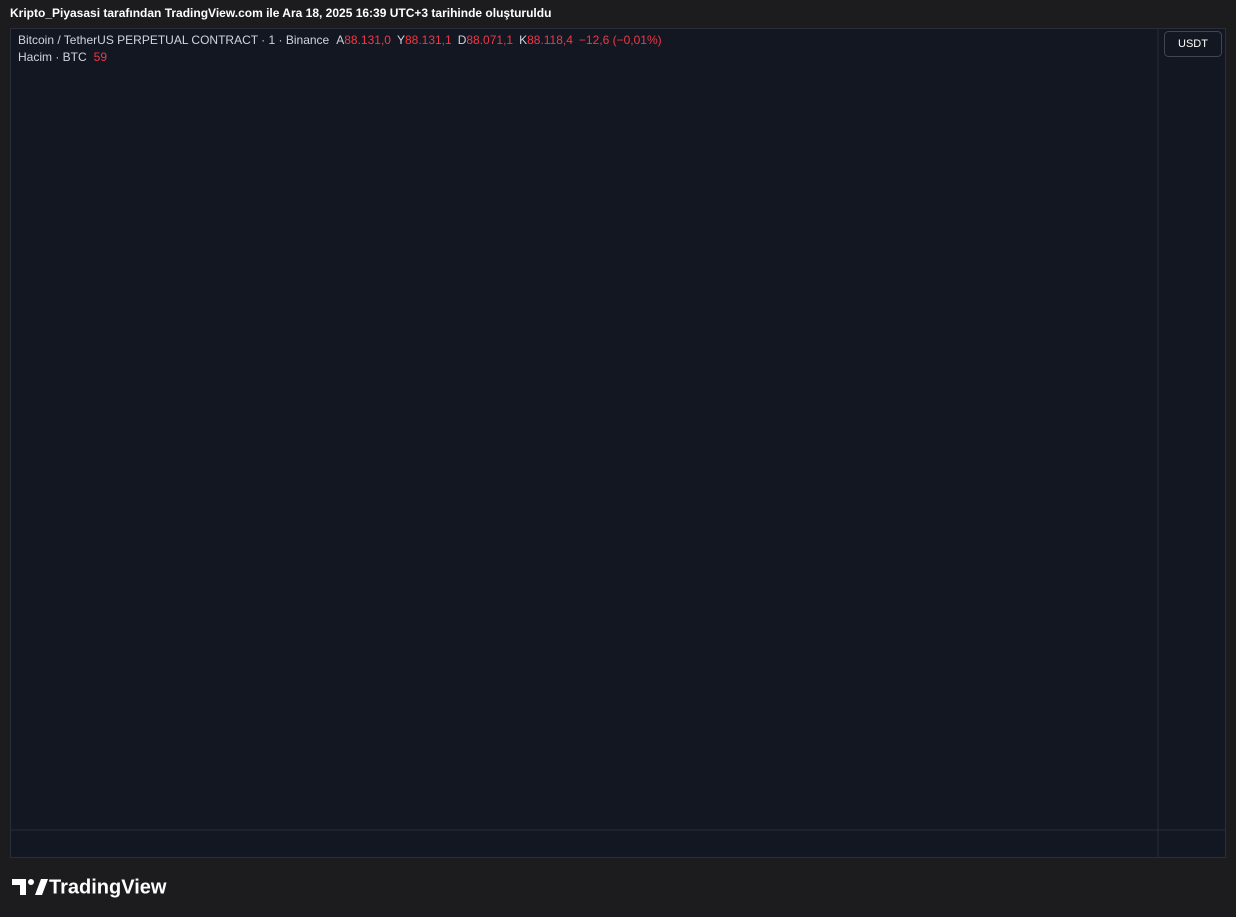 The height and width of the screenshot is (917, 1236). I want to click on currency: USDT, so click(1193, 44).